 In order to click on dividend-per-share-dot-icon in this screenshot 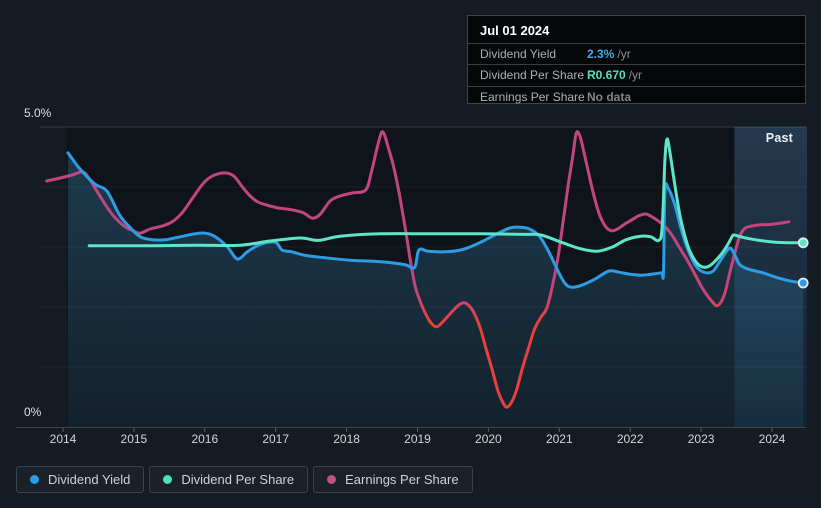, I will do `click(168, 479)`.